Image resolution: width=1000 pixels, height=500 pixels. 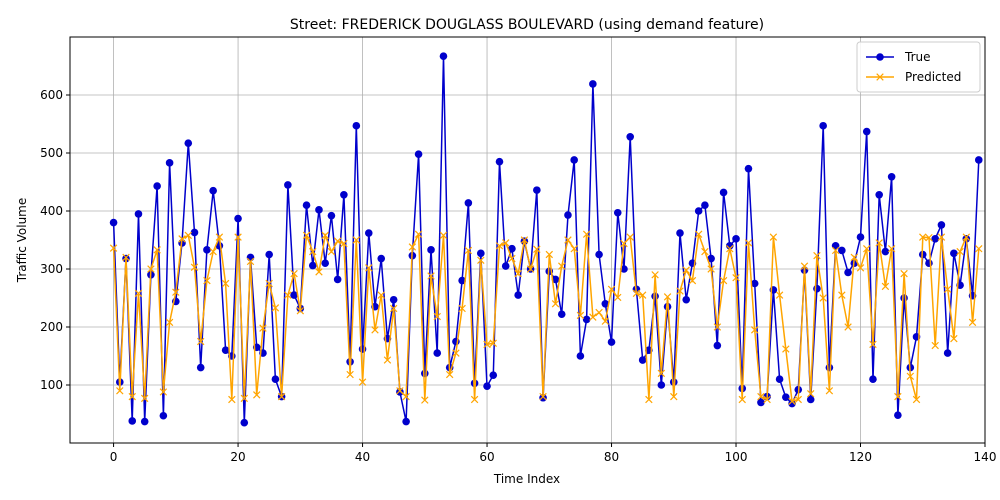 I want to click on y-axis-label: Traffic Volume, so click(x=22, y=241).